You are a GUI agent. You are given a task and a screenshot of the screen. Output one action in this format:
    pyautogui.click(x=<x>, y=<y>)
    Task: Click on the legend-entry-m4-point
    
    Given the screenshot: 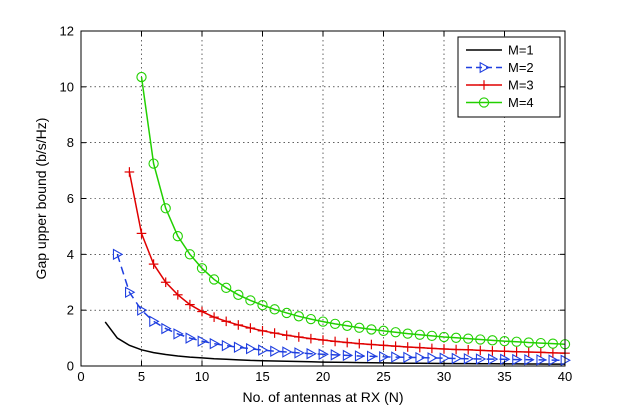 What is the action you would take?
    pyautogui.click(x=484, y=102)
    